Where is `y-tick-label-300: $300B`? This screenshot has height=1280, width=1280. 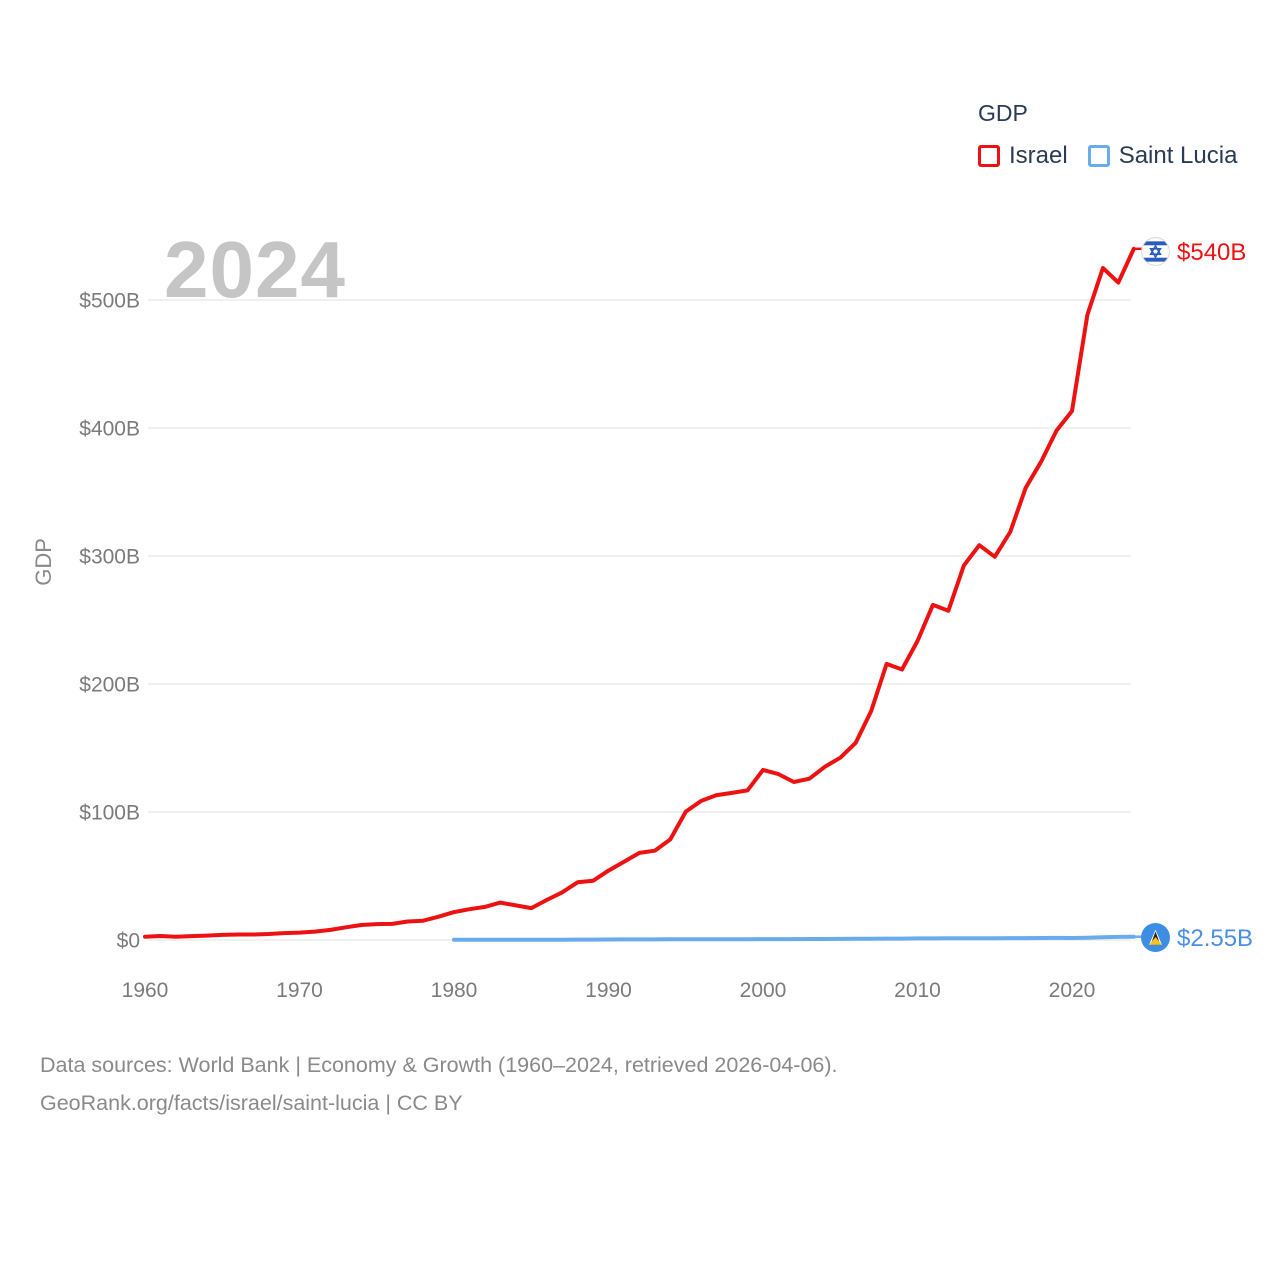
y-tick-label-300: $300B is located at coordinates (109, 557).